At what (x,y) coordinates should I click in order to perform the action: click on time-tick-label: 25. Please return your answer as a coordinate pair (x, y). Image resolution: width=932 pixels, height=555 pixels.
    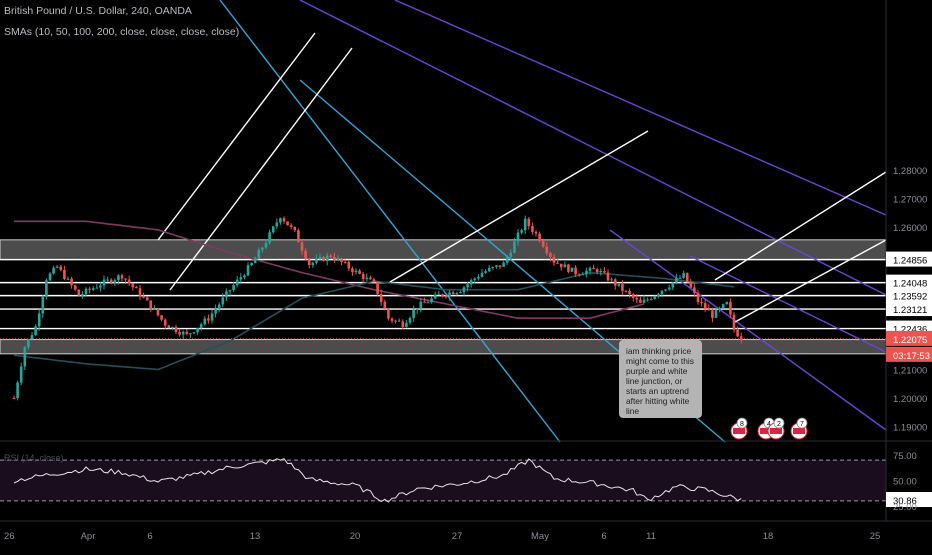
    Looking at the image, I should click on (875, 536).